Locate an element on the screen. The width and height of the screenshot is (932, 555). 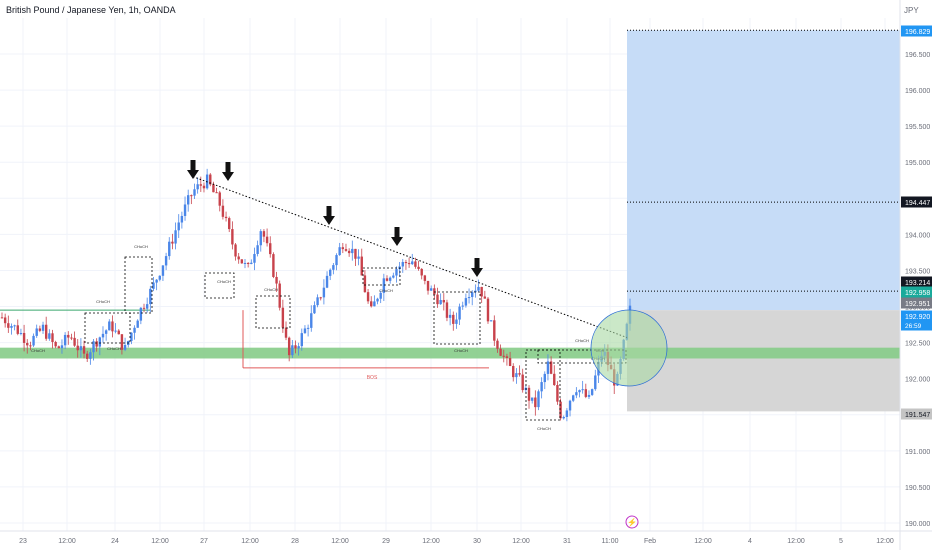
y-tick-label: 195.000 is located at coordinates (917, 163).